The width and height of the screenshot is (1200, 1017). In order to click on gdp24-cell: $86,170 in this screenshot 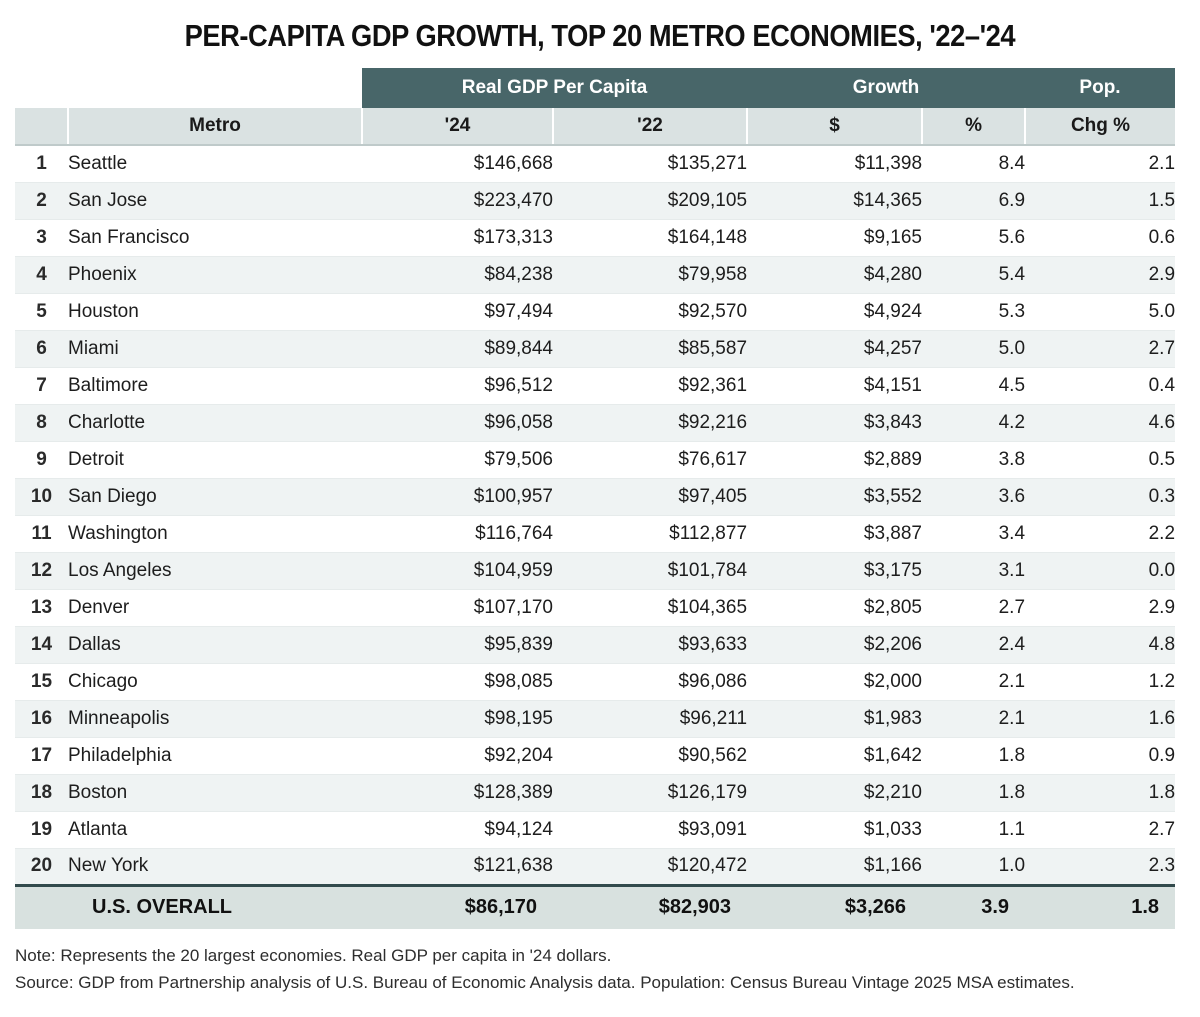, I will do `click(457, 906)`.